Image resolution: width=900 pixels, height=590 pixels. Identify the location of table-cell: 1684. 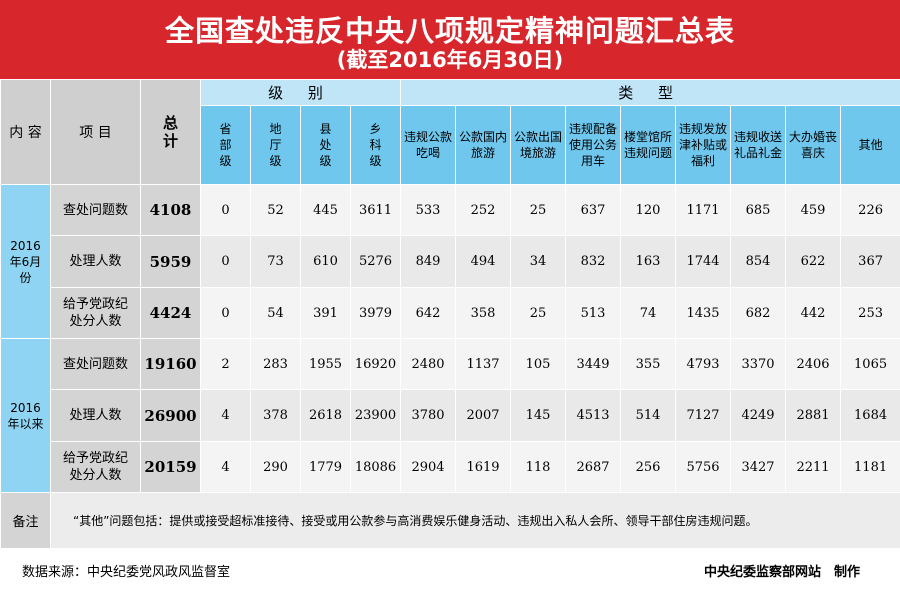
(870, 415).